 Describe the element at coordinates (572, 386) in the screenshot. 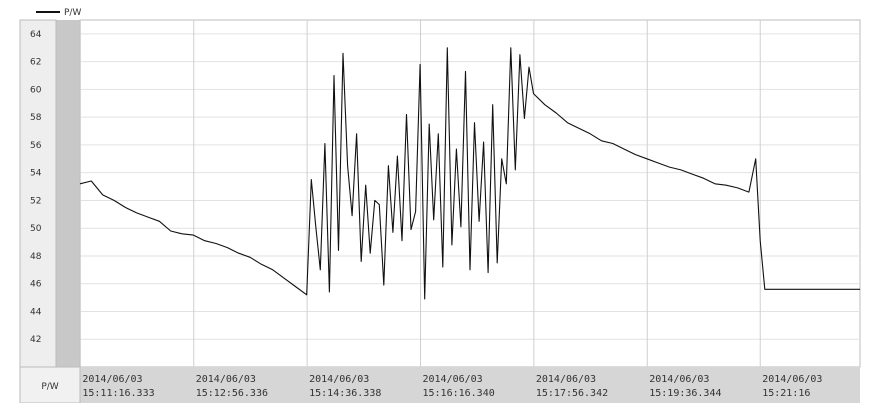

I see `x-tick-label: 2014/06/03 15:17:56.342` at that location.